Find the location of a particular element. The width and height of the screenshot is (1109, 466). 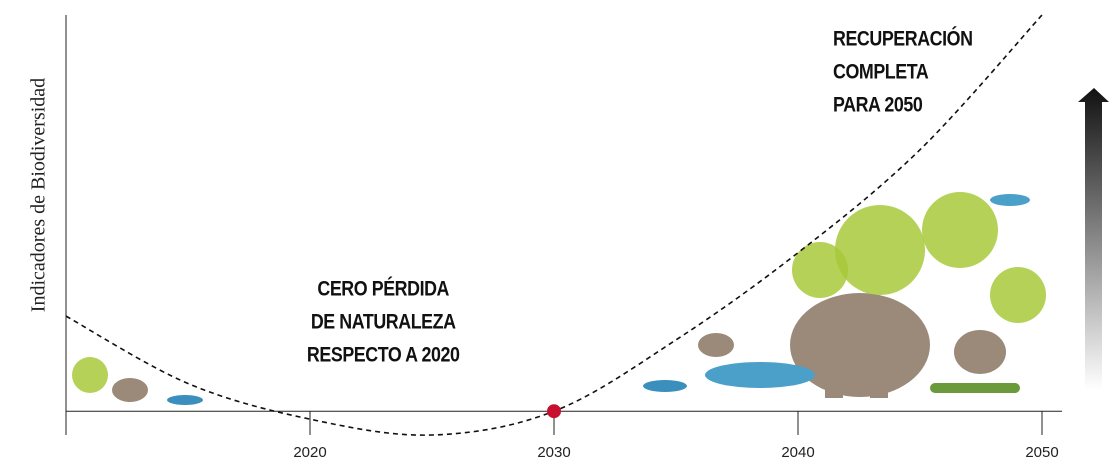

x-tick-label: 2040 is located at coordinates (797, 452).